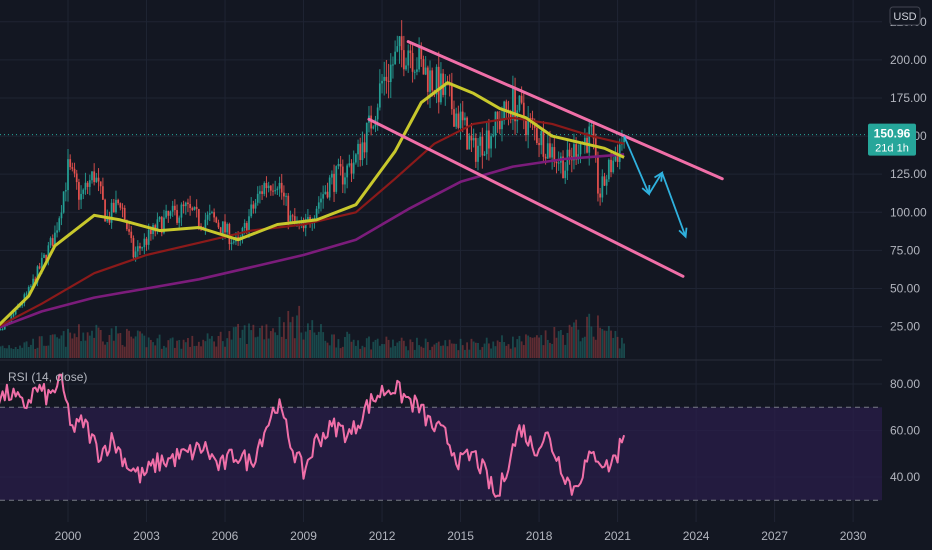 Image resolution: width=932 pixels, height=550 pixels. Describe the element at coordinates (905, 477) in the screenshot. I see `rsi-tick-label: 40.00` at that location.